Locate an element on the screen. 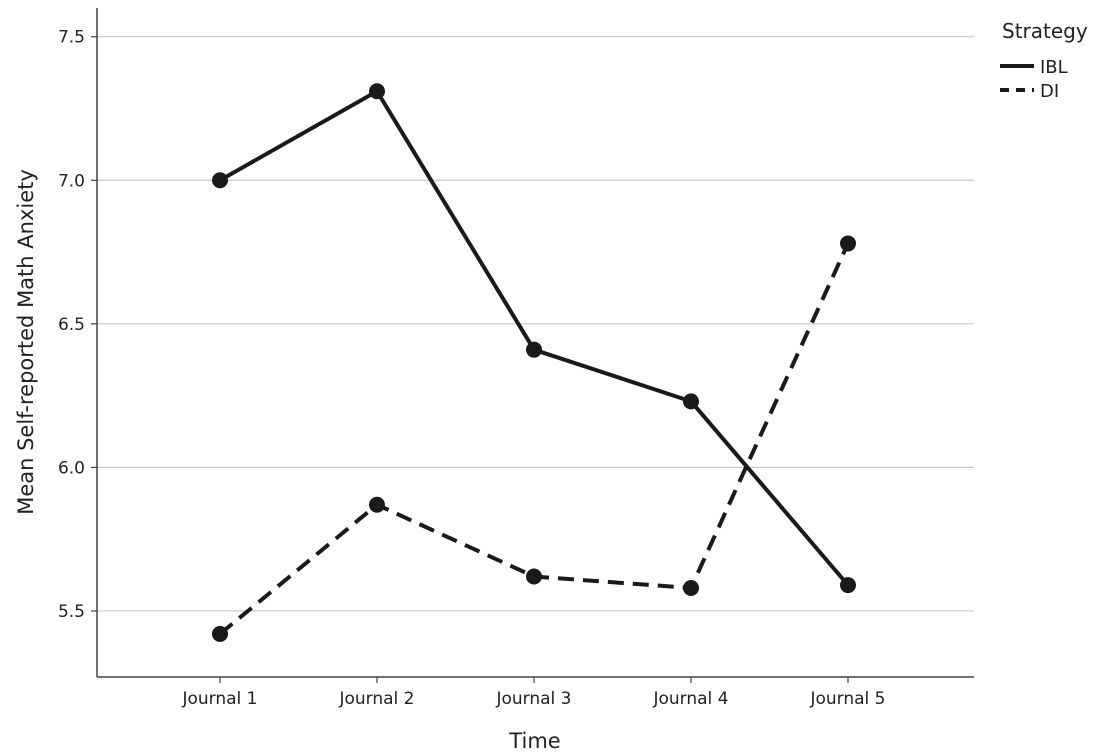 This screenshot has width=1107, height=756. x-tick-label: Journal 5 is located at coordinates (847, 699).